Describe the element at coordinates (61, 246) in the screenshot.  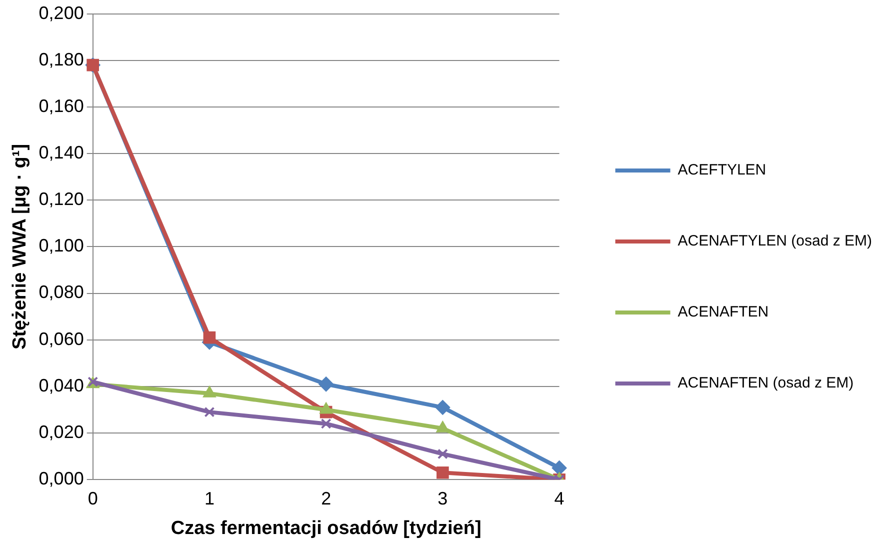
I see `y-tick-label: 0,100` at that location.